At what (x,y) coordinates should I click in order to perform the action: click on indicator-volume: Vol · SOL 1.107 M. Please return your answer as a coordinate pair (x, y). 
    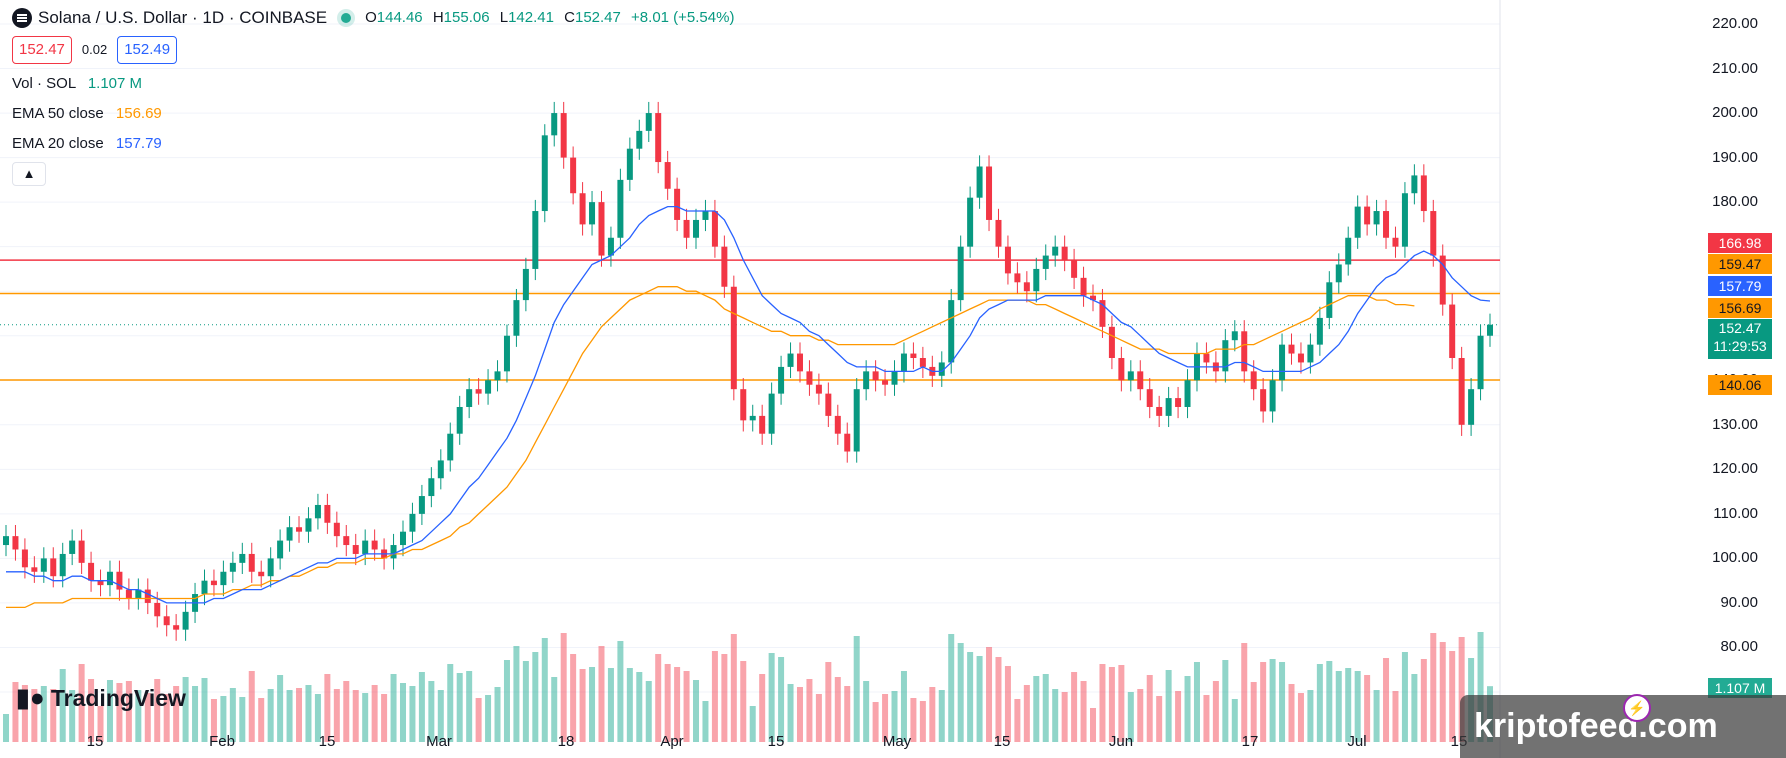
    Looking at the image, I should click on (373, 84).